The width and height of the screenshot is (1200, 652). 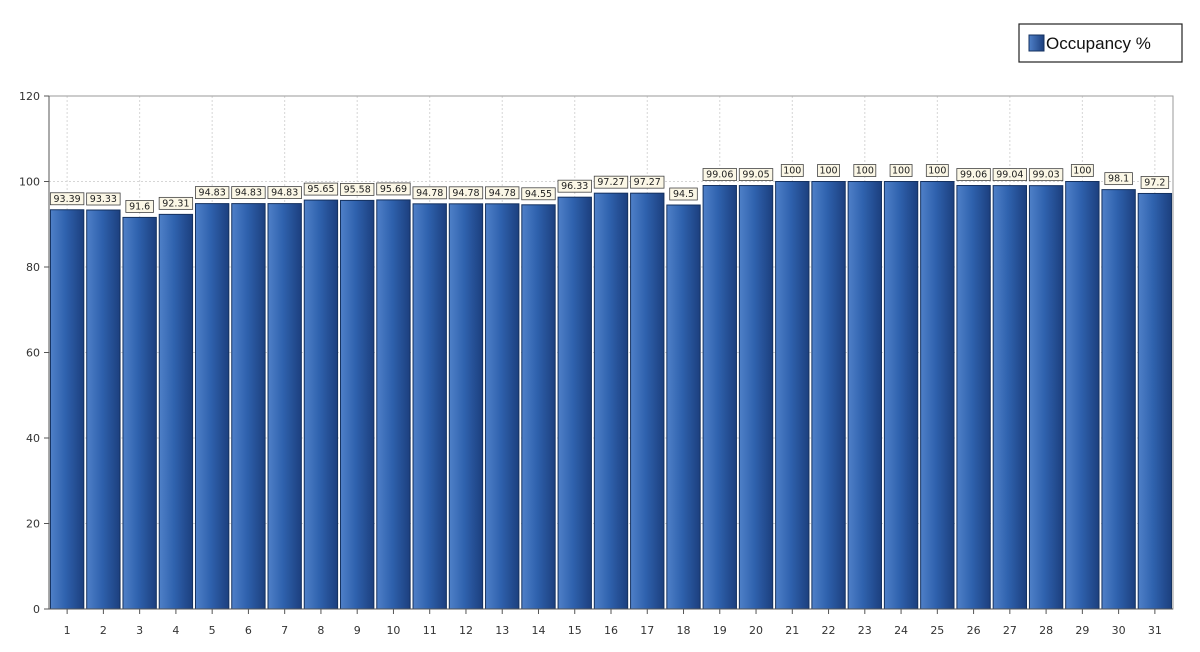 I want to click on data-label-3: 91.6, so click(x=139, y=206).